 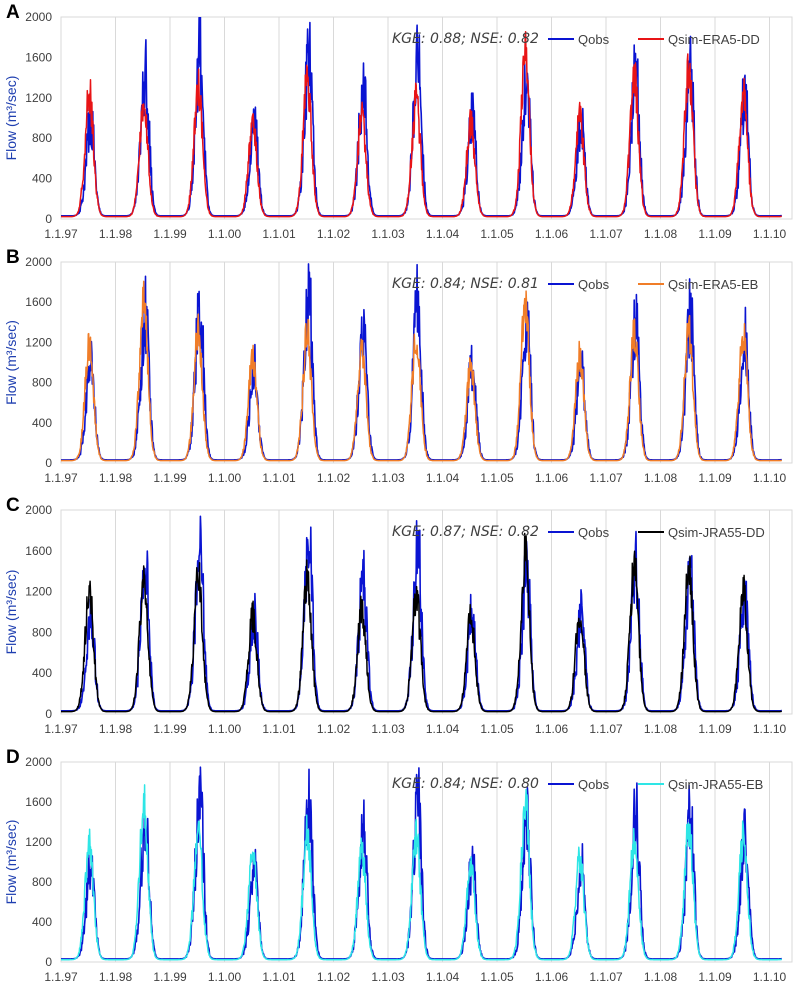 What do you see at coordinates (465, 284) in the screenshot?
I see `metrics-annotation: KGE: 0.84; NSE: 0.81` at bounding box center [465, 284].